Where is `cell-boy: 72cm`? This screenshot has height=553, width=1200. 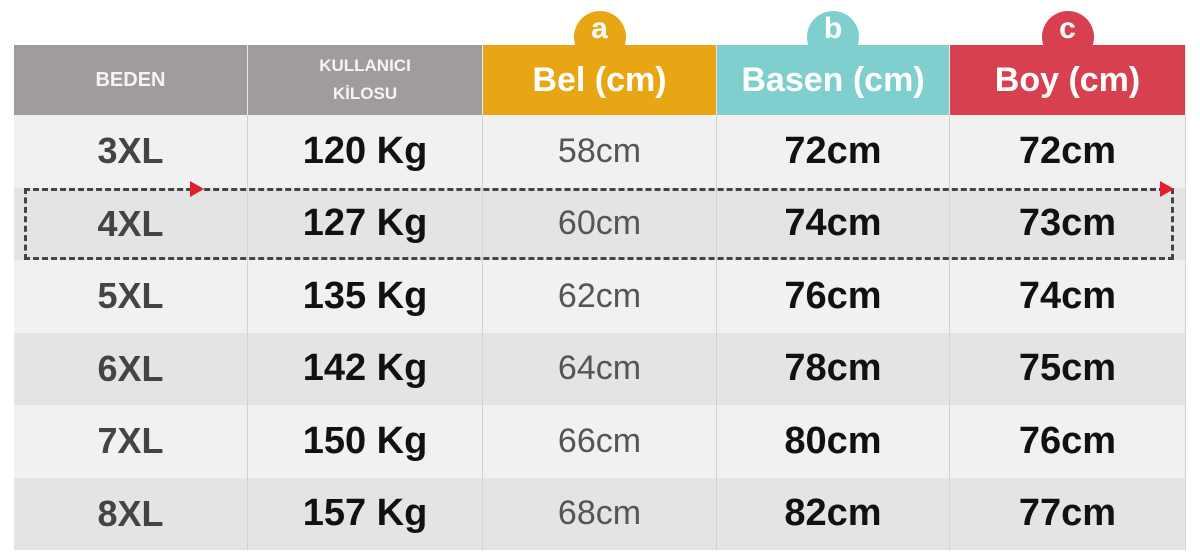
cell-boy: 72cm is located at coordinates (1068, 151).